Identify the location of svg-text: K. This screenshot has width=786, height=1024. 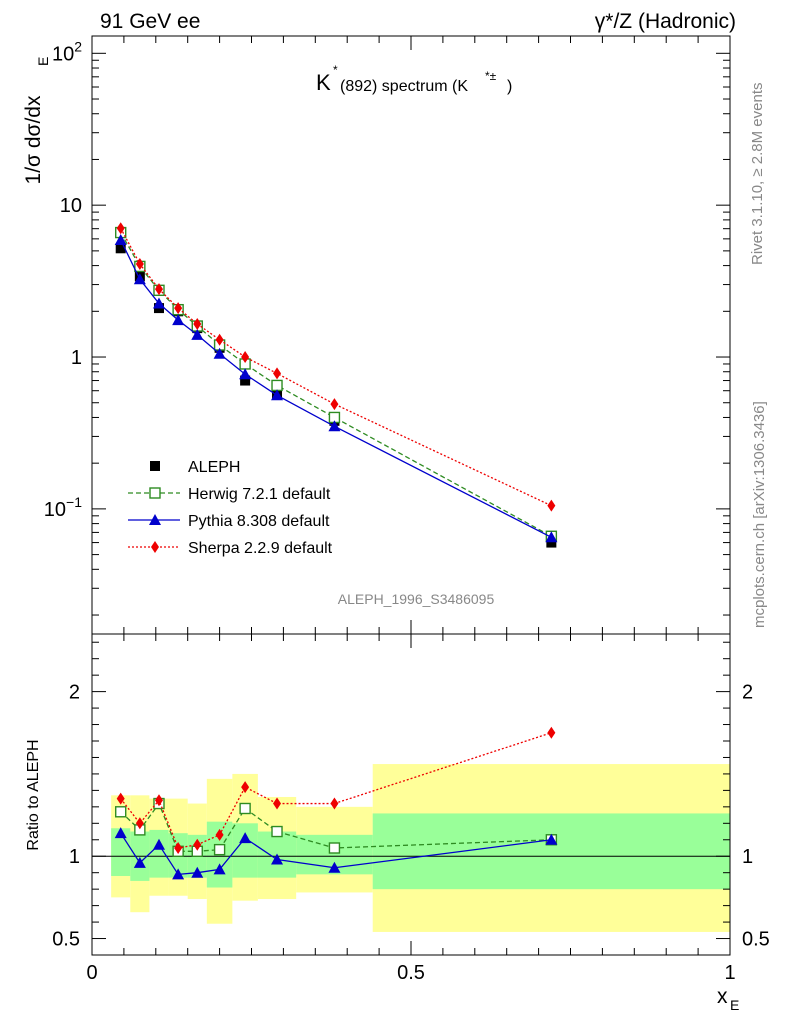
(323, 82).